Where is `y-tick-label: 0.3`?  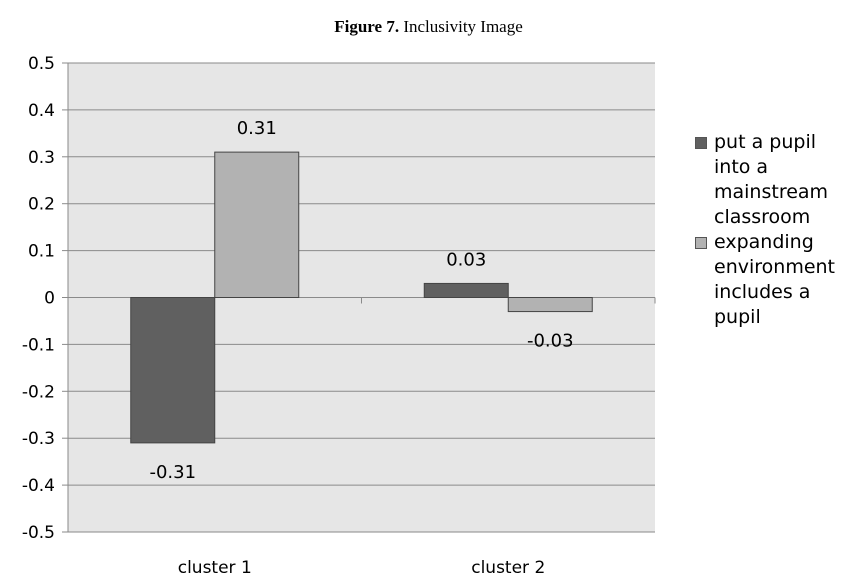 y-tick-label: 0.3 is located at coordinates (41, 158).